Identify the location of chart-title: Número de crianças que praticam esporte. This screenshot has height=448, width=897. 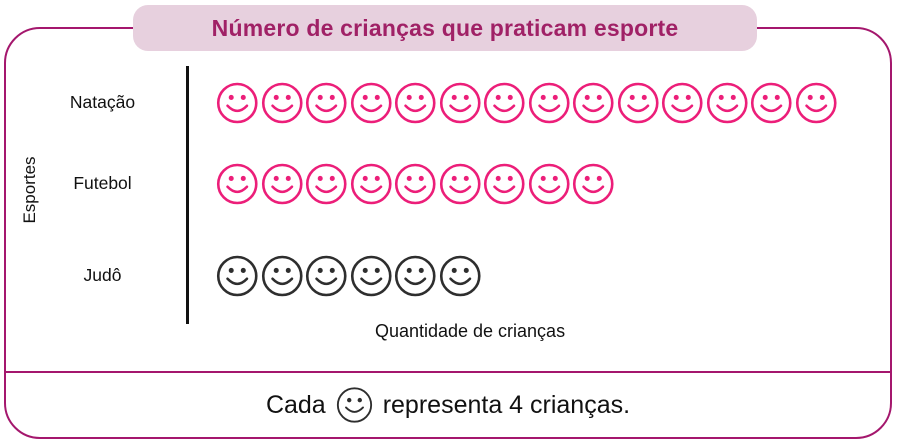
(445, 27).